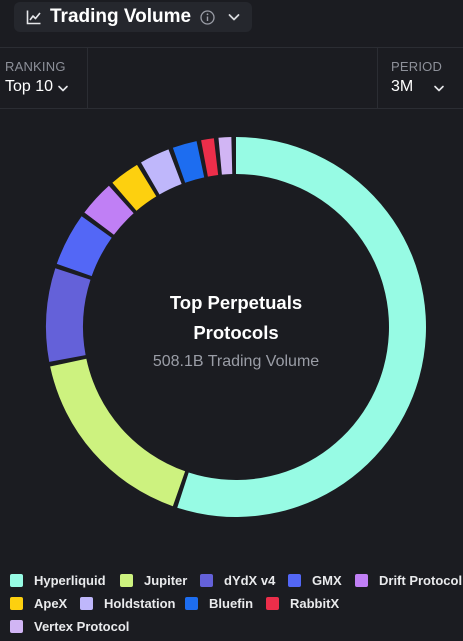 This screenshot has height=641, width=463. Describe the element at coordinates (210, 157) in the screenshot. I see `donut-slice-rabbitx` at that location.